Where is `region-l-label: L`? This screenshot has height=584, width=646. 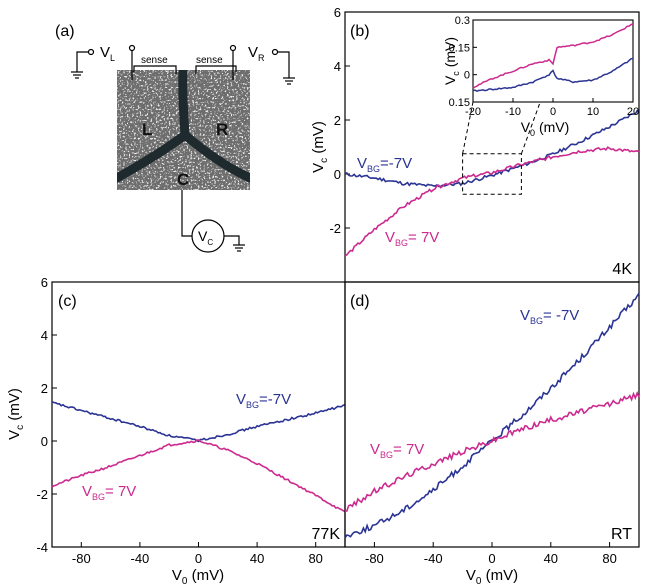 region-l-label: L is located at coordinates (147, 129).